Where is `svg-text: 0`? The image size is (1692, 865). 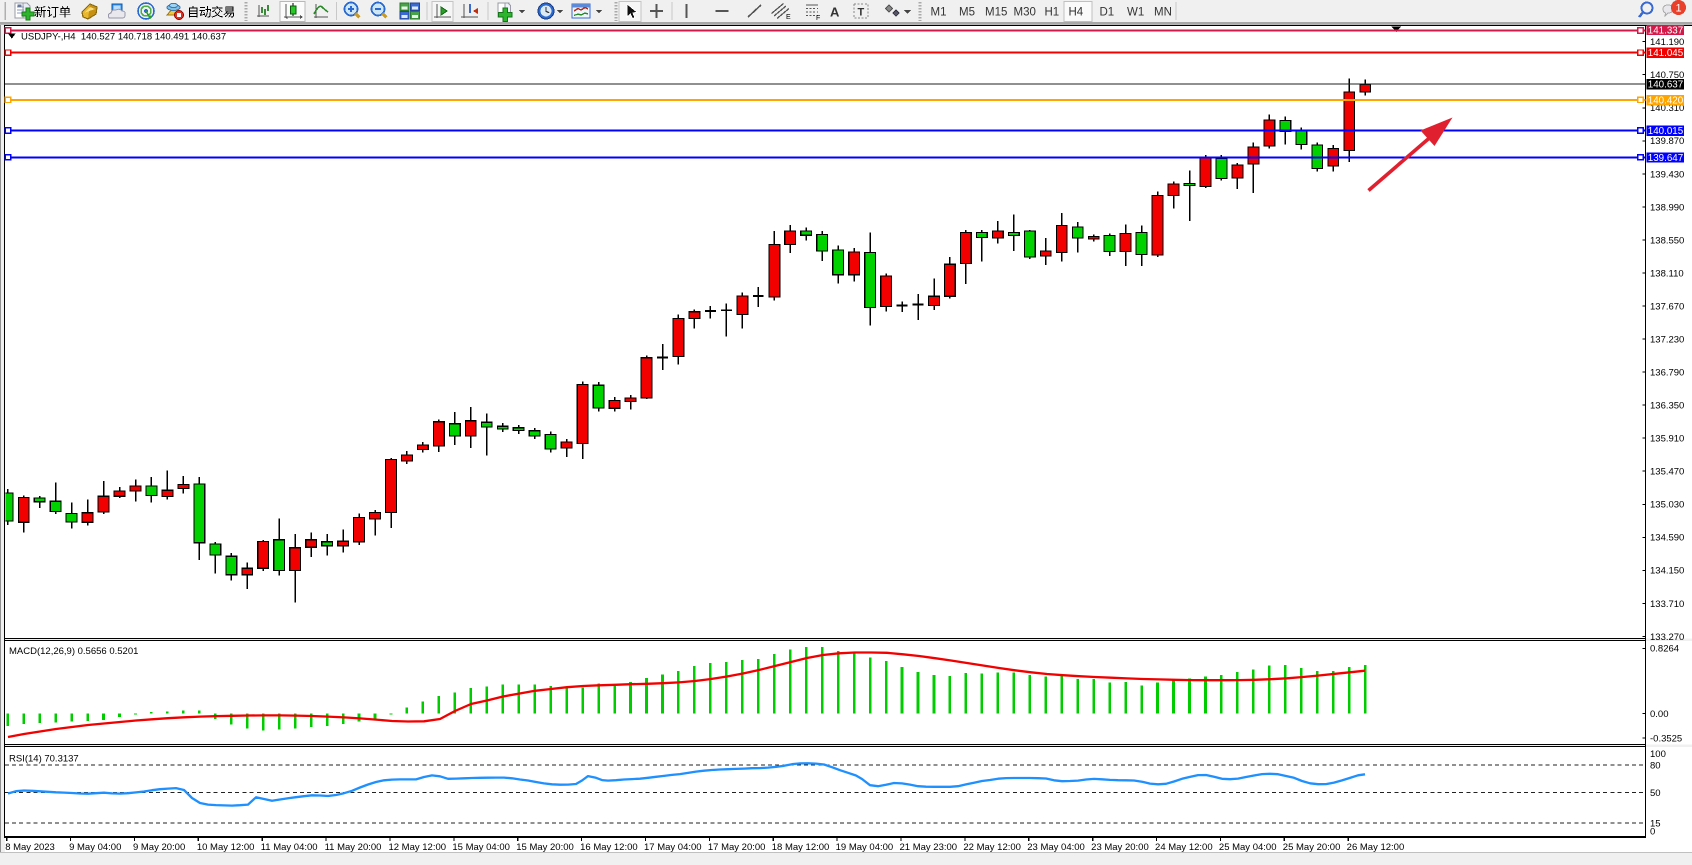 svg-text: 0 is located at coordinates (1652, 831).